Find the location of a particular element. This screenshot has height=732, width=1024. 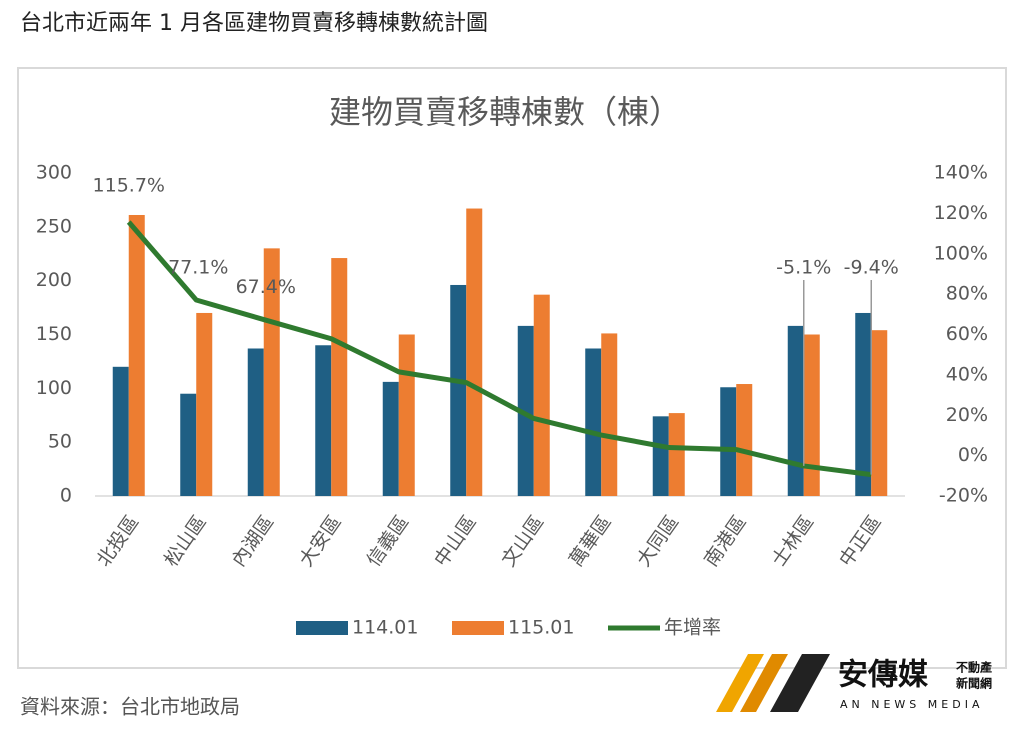

y2-tick-label: 40% is located at coordinates (967, 374).